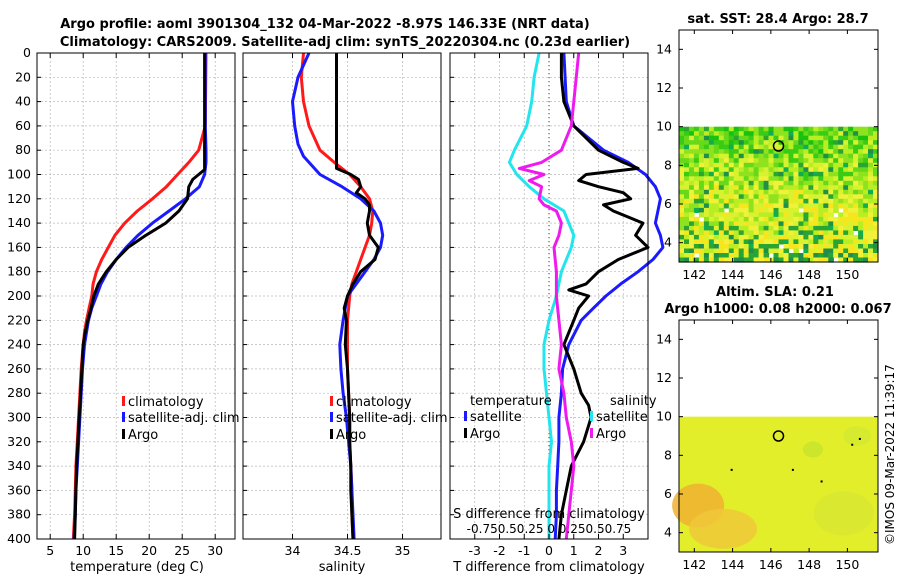  I want to click on depth-tick-label: 100, so click(19, 174).